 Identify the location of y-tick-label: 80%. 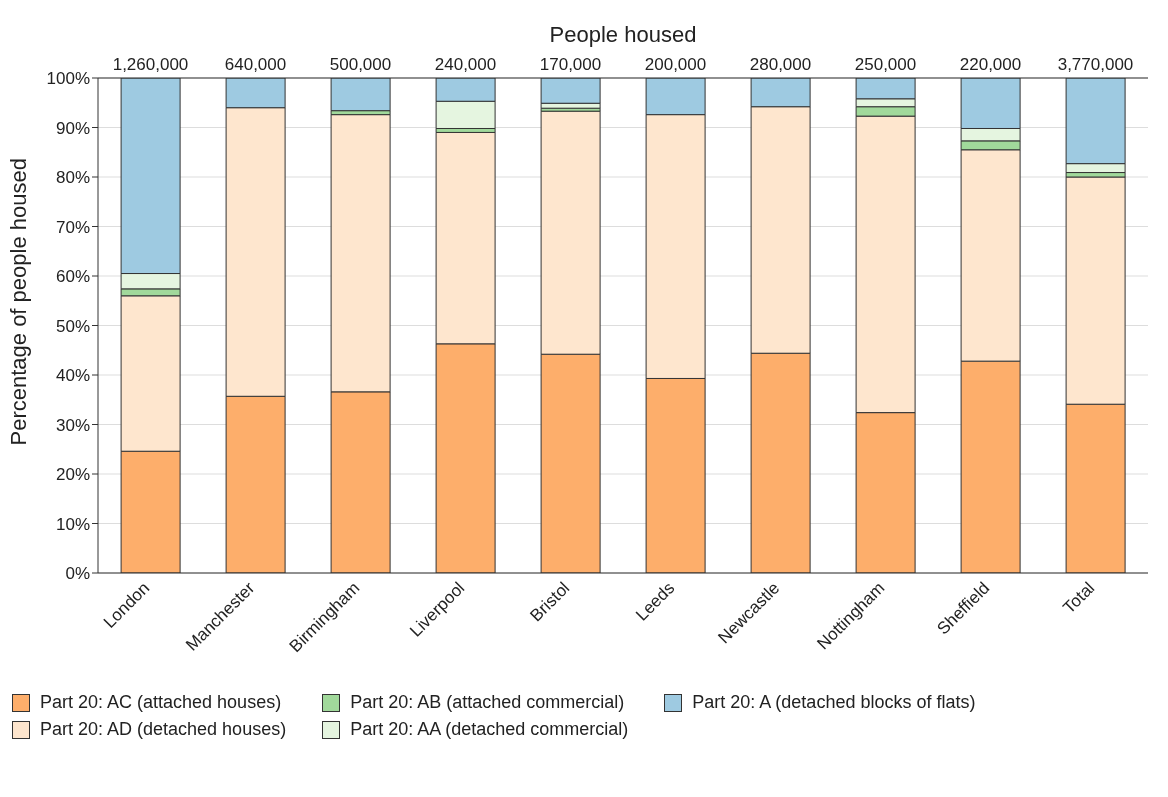
(72, 178).